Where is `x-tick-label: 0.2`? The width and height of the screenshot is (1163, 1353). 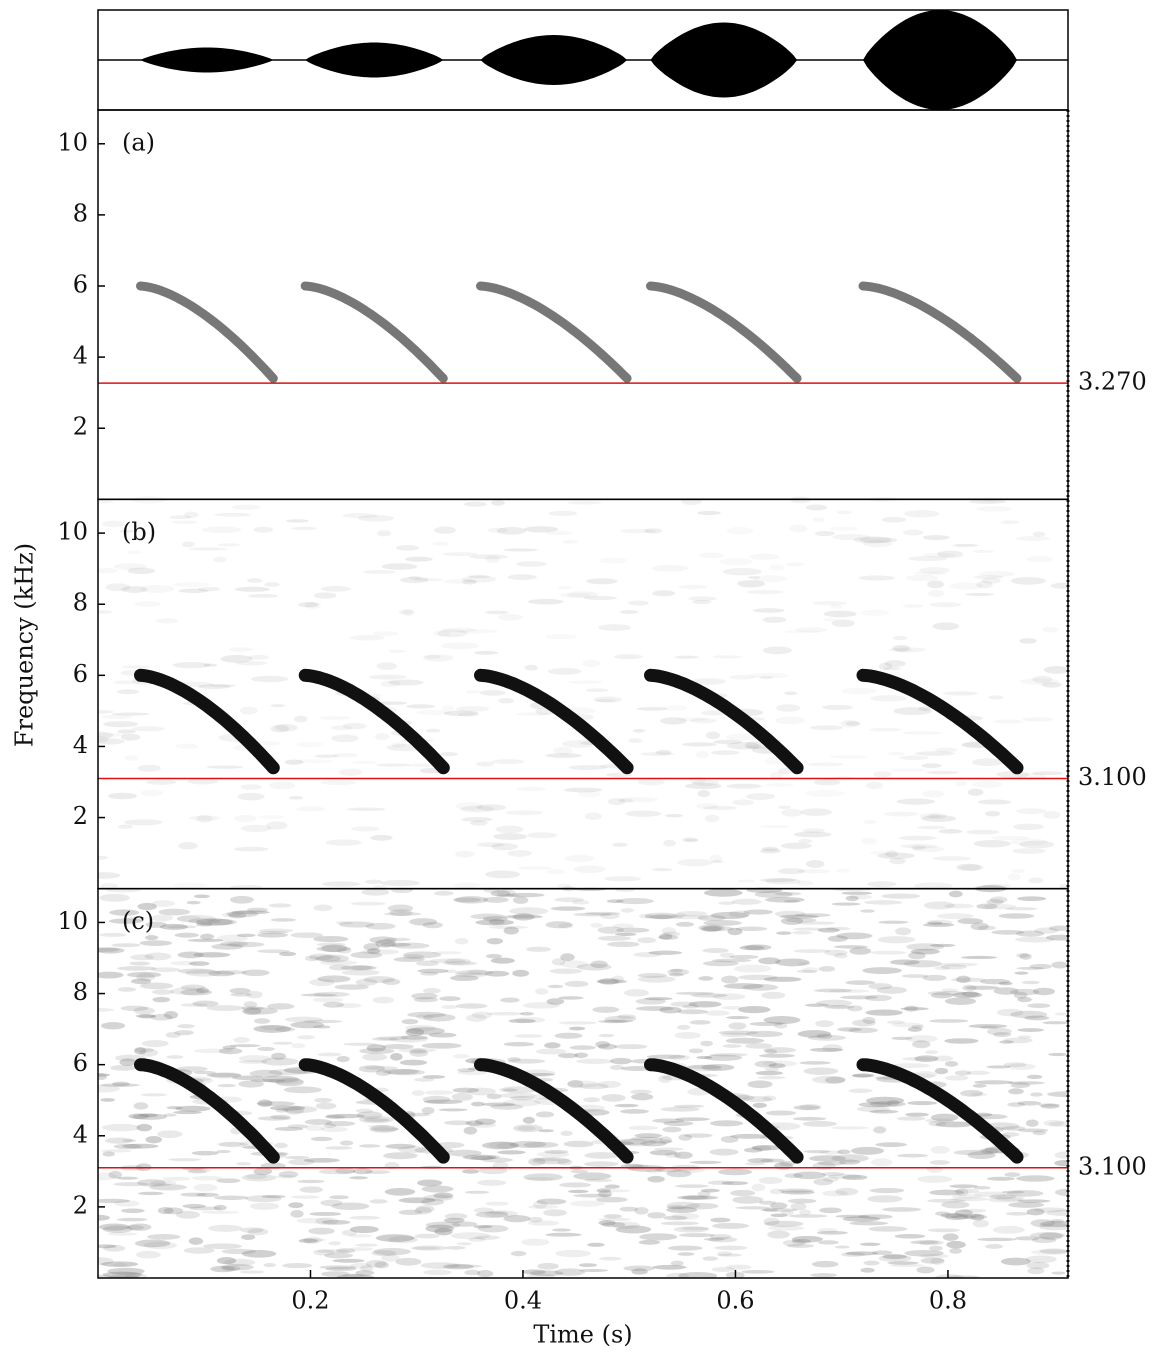 x-tick-label: 0.2 is located at coordinates (310, 1301).